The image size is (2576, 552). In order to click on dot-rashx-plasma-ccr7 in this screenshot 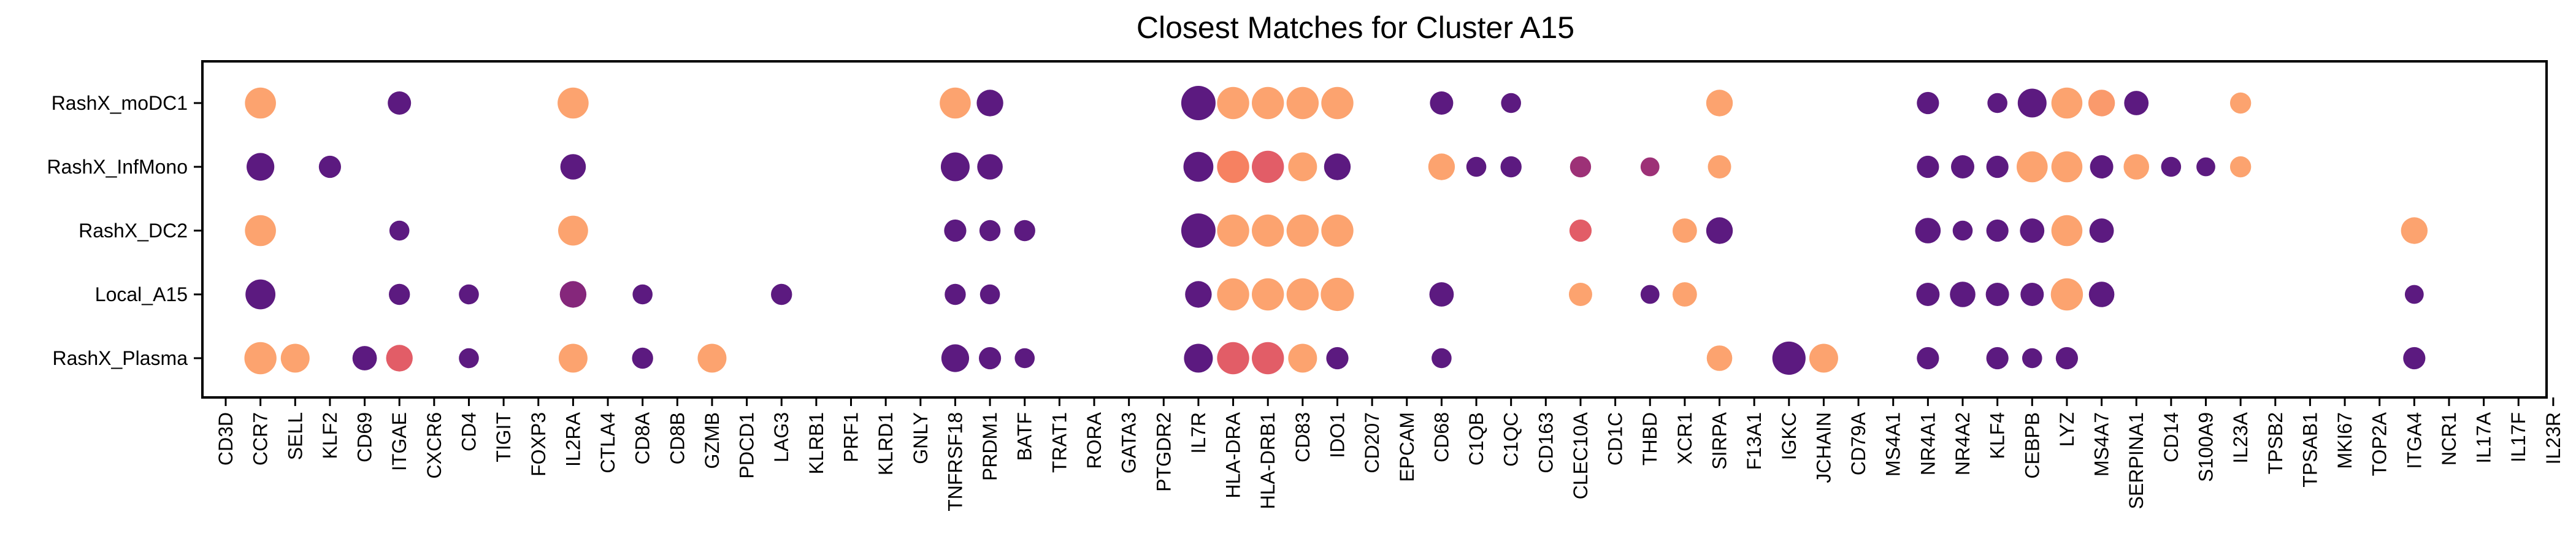, I will do `click(260, 358)`.